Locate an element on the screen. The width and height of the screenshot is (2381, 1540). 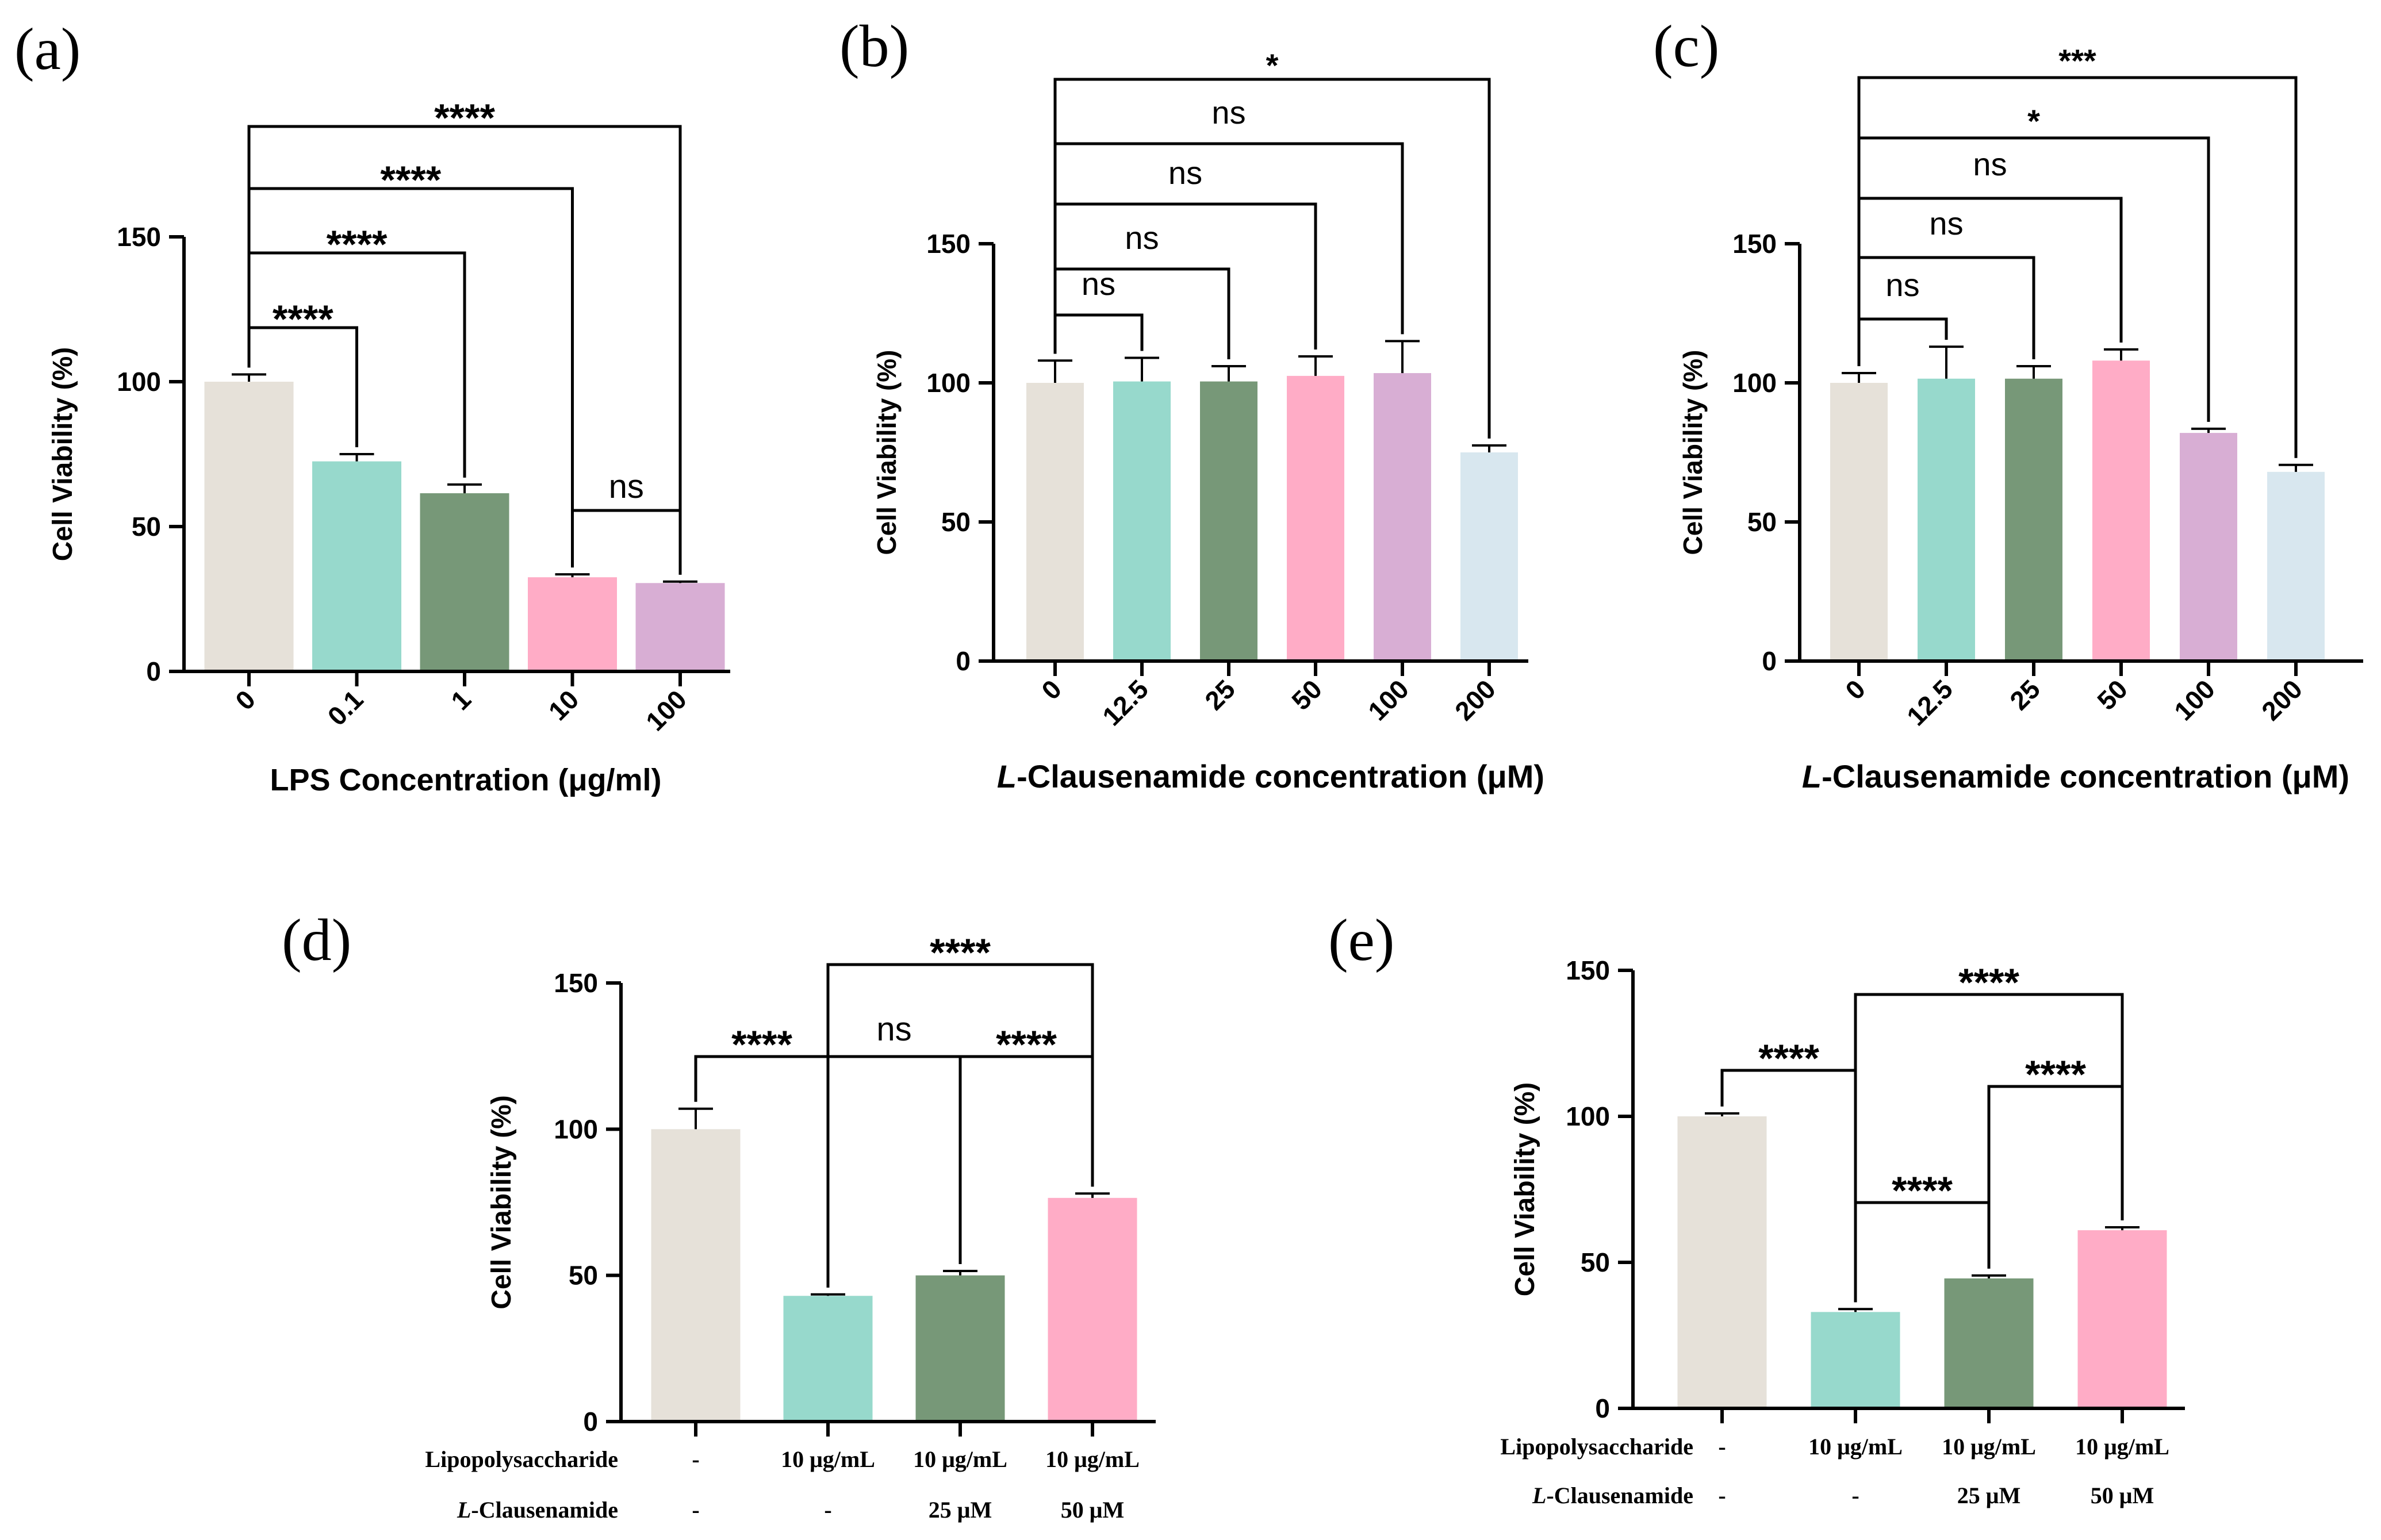
row-label-text: Lipopolysaccharide is located at coordinates (521, 1459).